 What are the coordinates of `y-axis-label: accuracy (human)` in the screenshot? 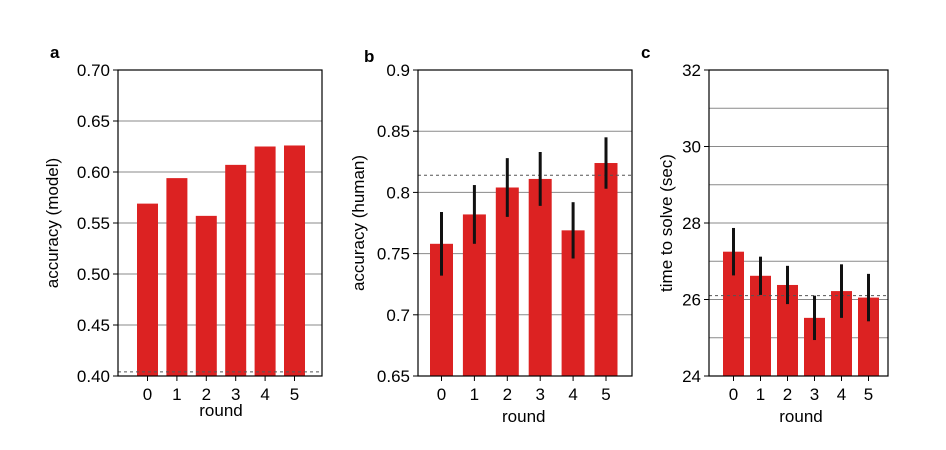 It's located at (358, 223).